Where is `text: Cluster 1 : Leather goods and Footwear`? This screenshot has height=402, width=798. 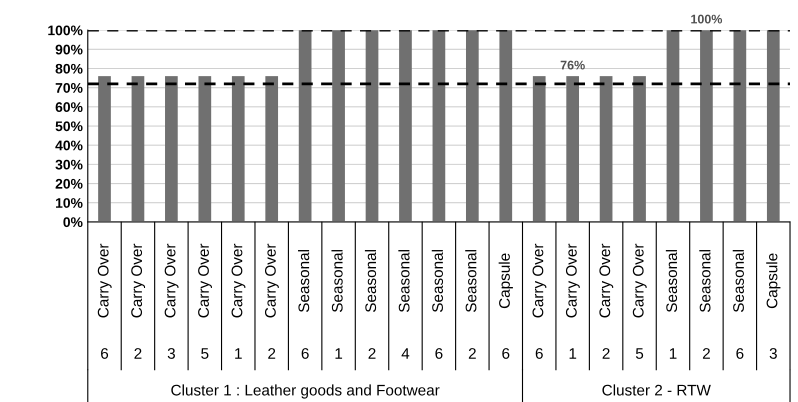 text: Cluster 1 : Leather goods and Footwear is located at coordinates (305, 391).